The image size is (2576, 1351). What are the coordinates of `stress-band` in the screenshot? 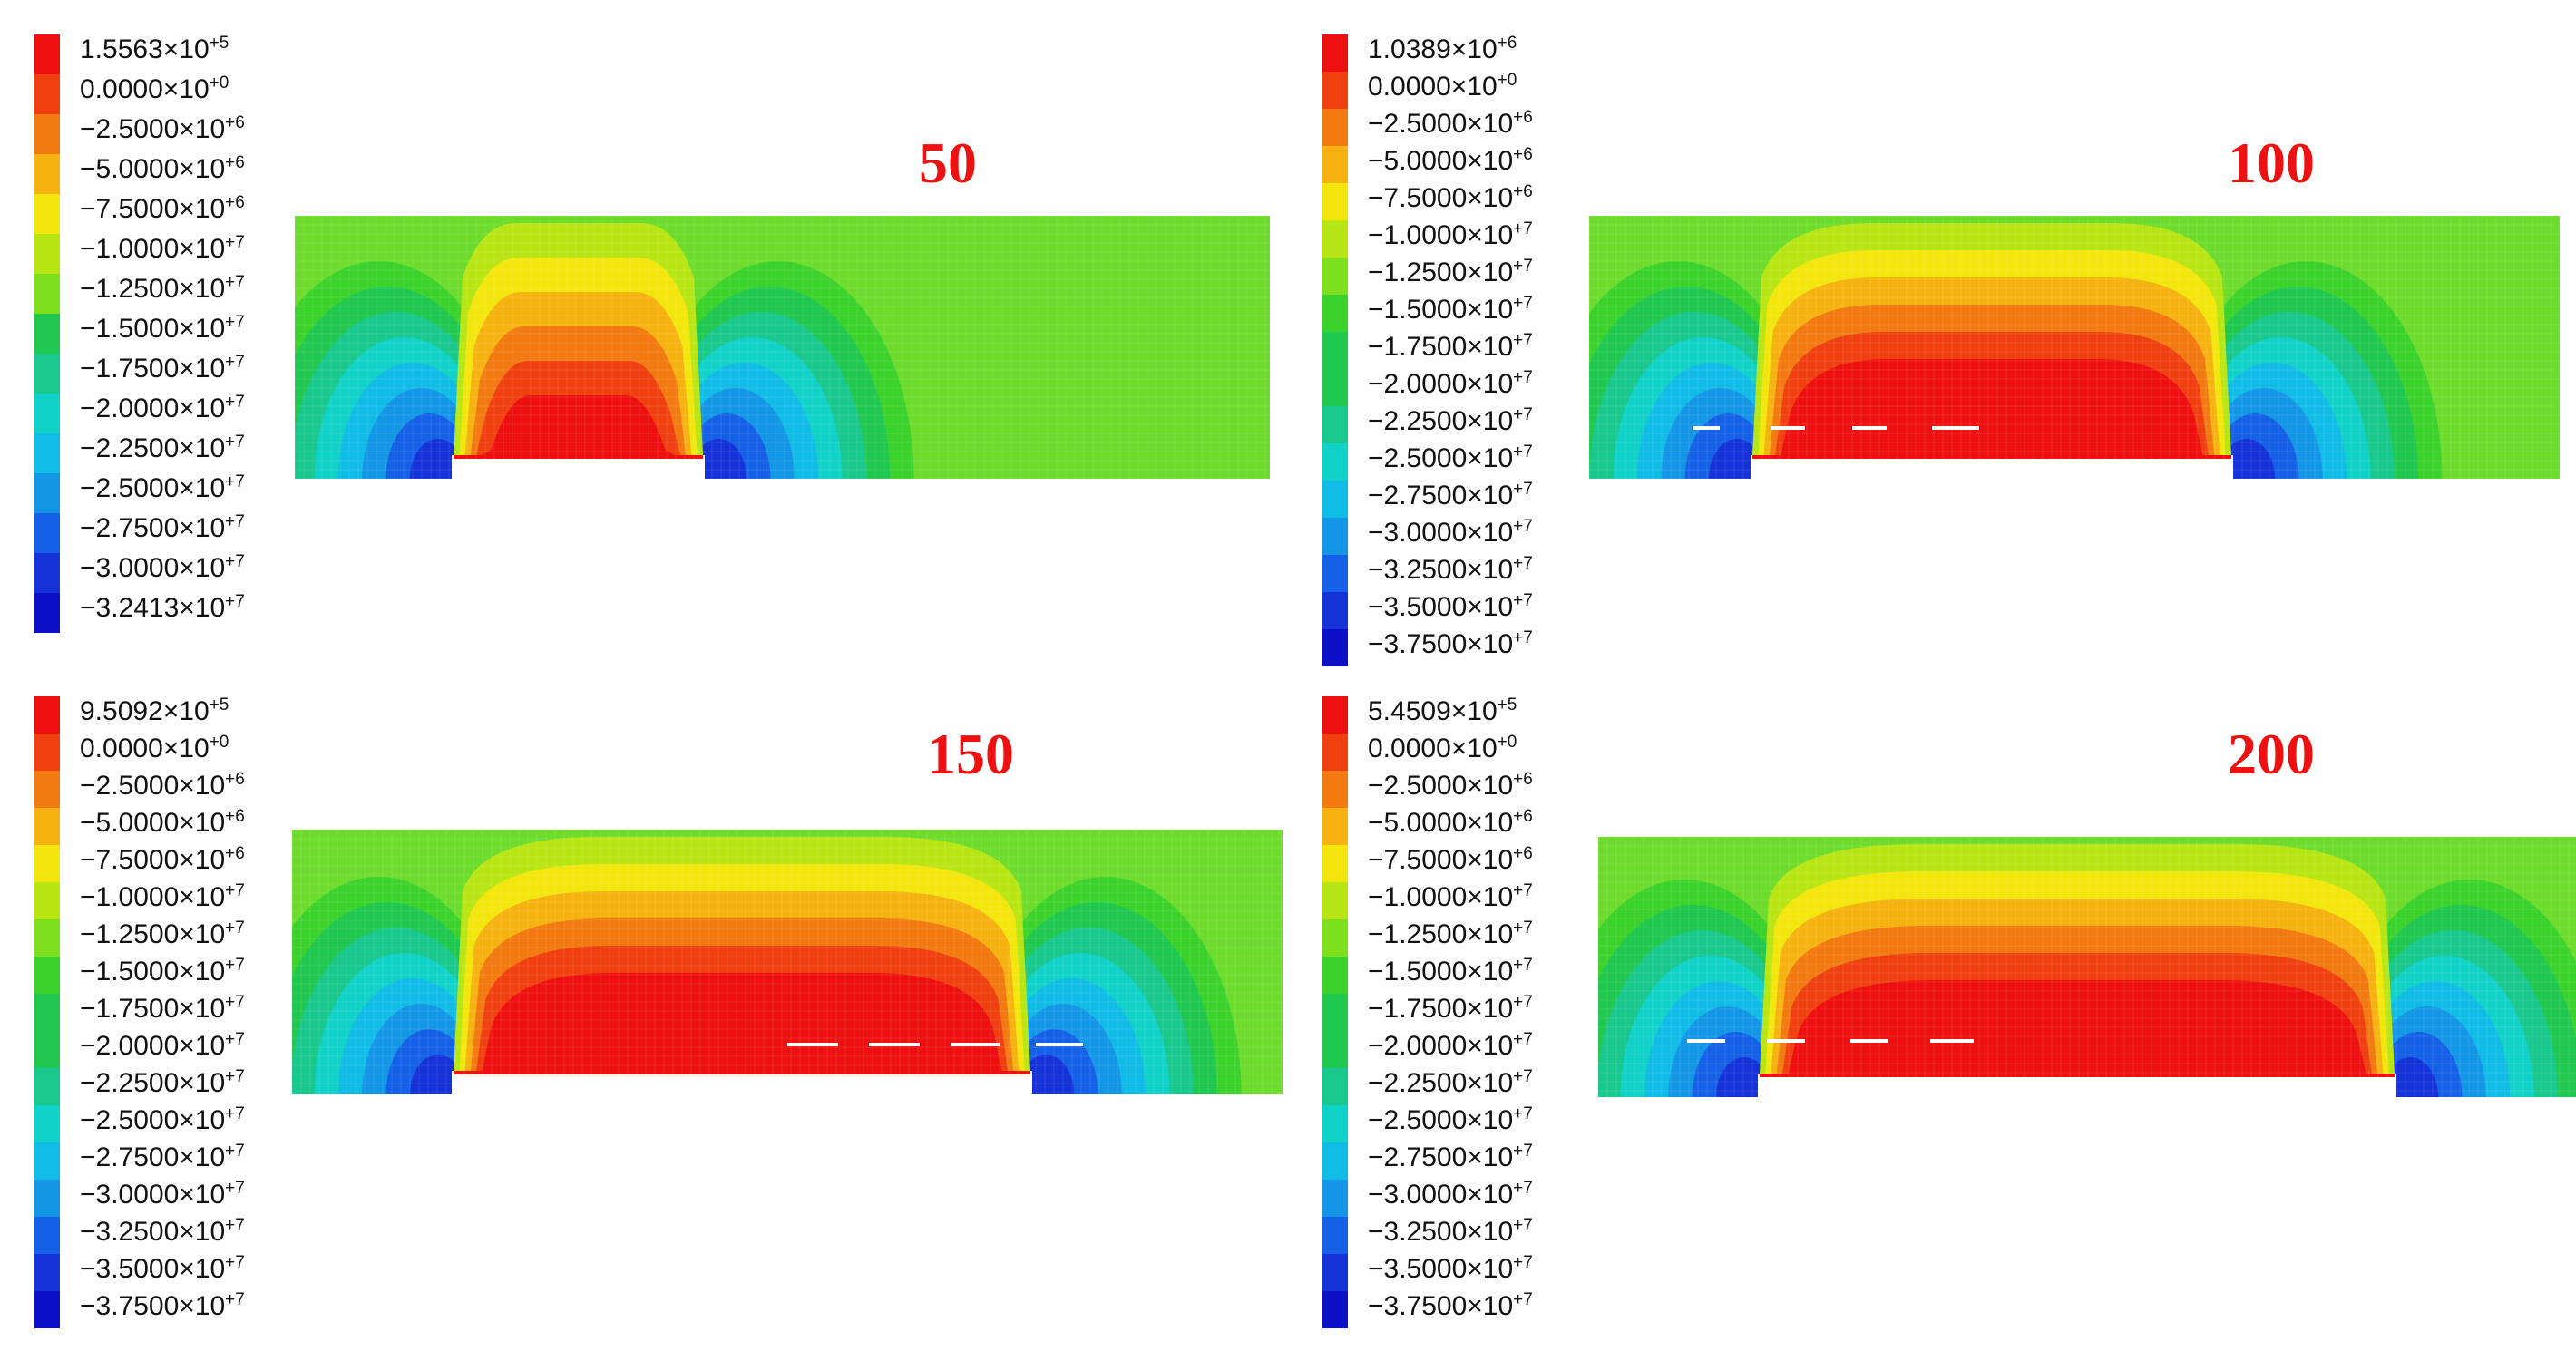 It's located at (1992, 407).